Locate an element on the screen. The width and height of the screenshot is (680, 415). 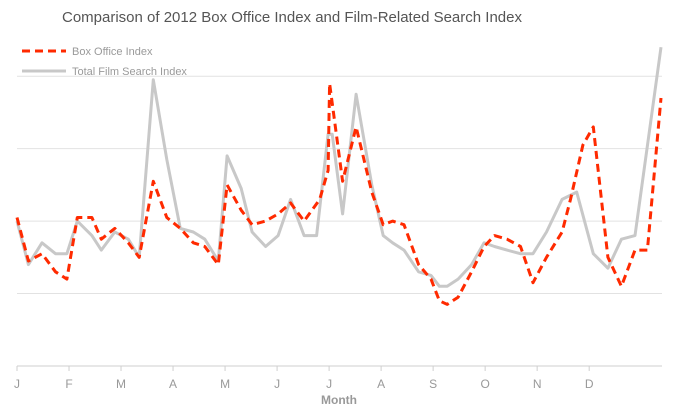
legend-label-box-office: Box Office Index is located at coordinates (112, 52).